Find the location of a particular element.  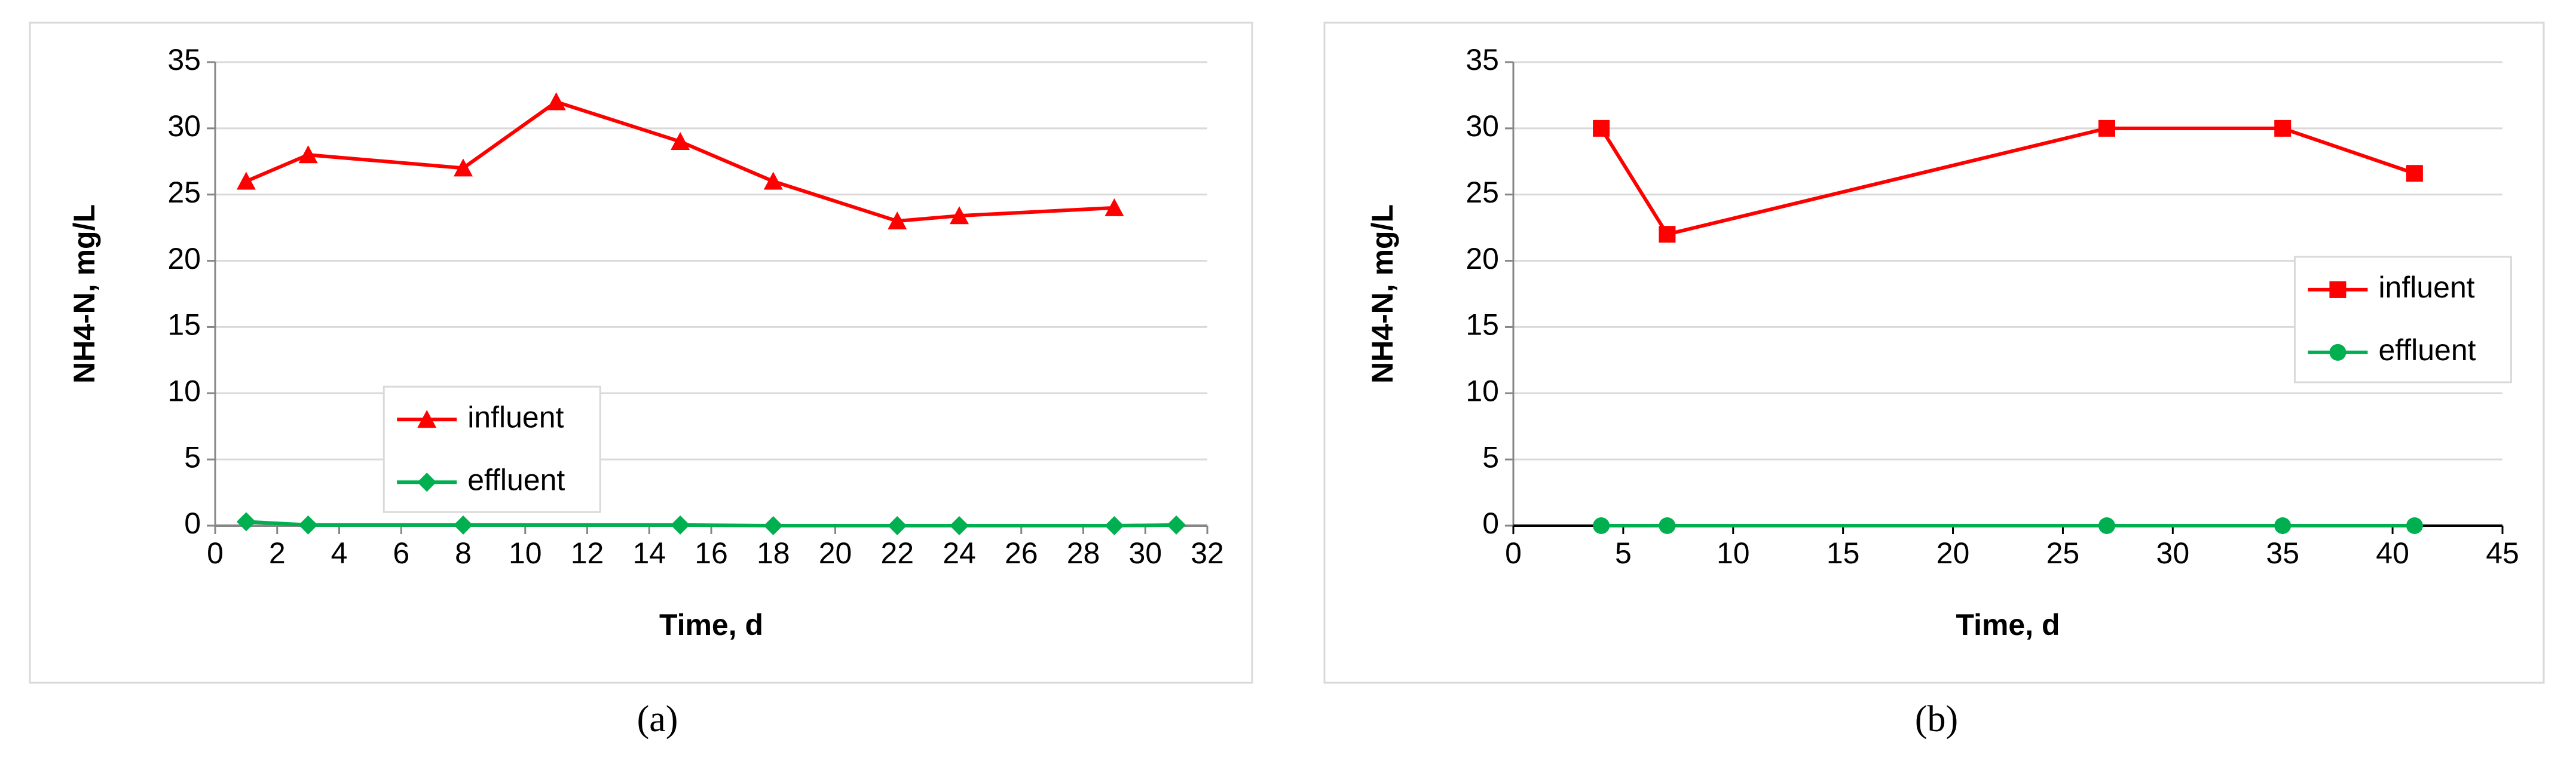

x-tick-label: 8 is located at coordinates (463, 553).